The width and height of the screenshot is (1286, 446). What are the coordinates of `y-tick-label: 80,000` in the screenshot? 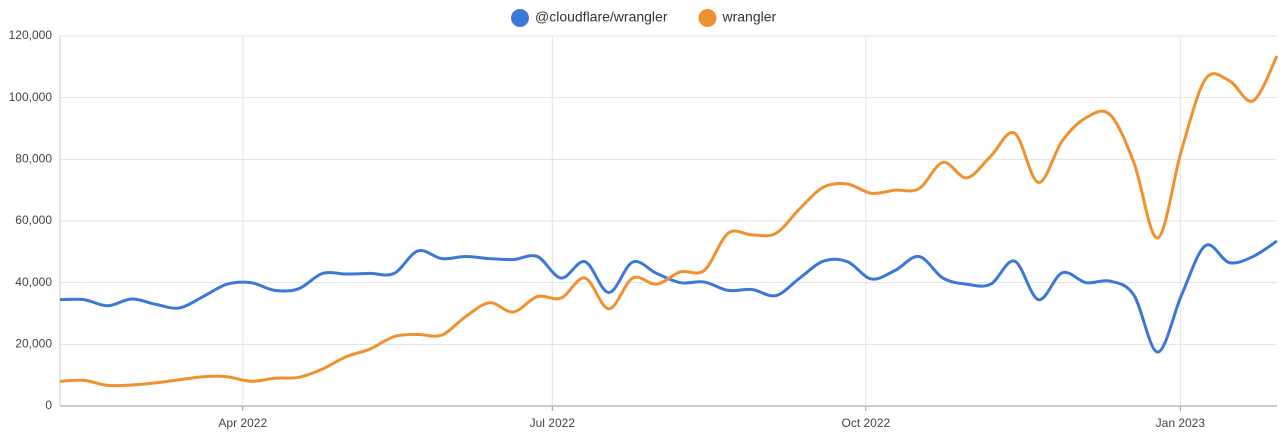 It's located at (33, 159).